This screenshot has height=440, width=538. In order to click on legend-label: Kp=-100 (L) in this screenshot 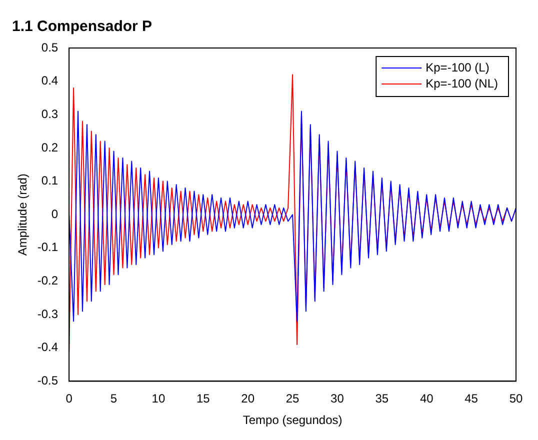, I will do `click(458, 67)`.